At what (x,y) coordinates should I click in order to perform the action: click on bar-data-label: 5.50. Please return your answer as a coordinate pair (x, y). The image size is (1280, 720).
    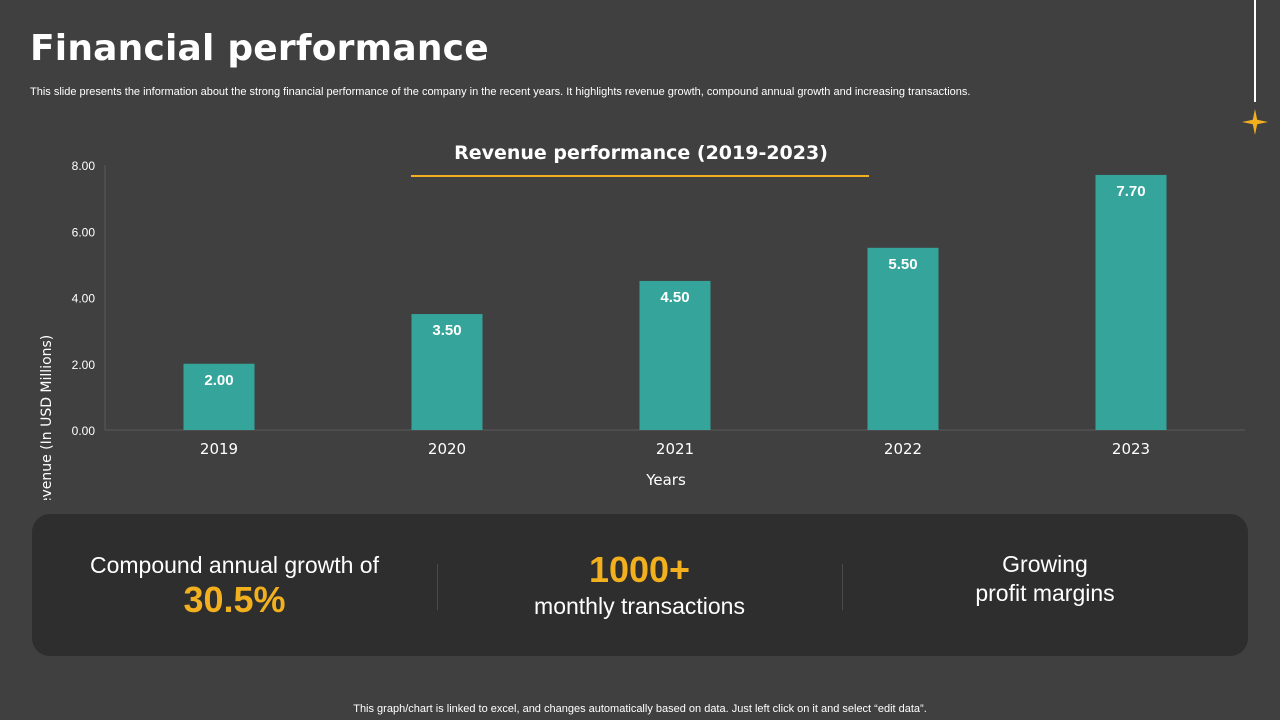
    Looking at the image, I should click on (902, 264).